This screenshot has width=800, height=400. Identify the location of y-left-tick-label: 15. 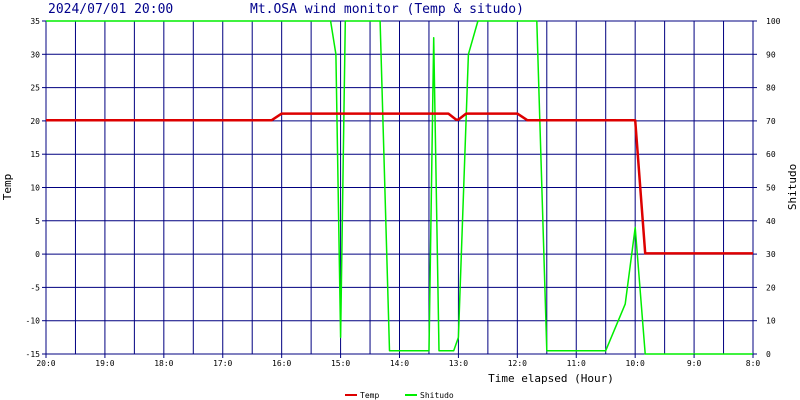
(35, 154).